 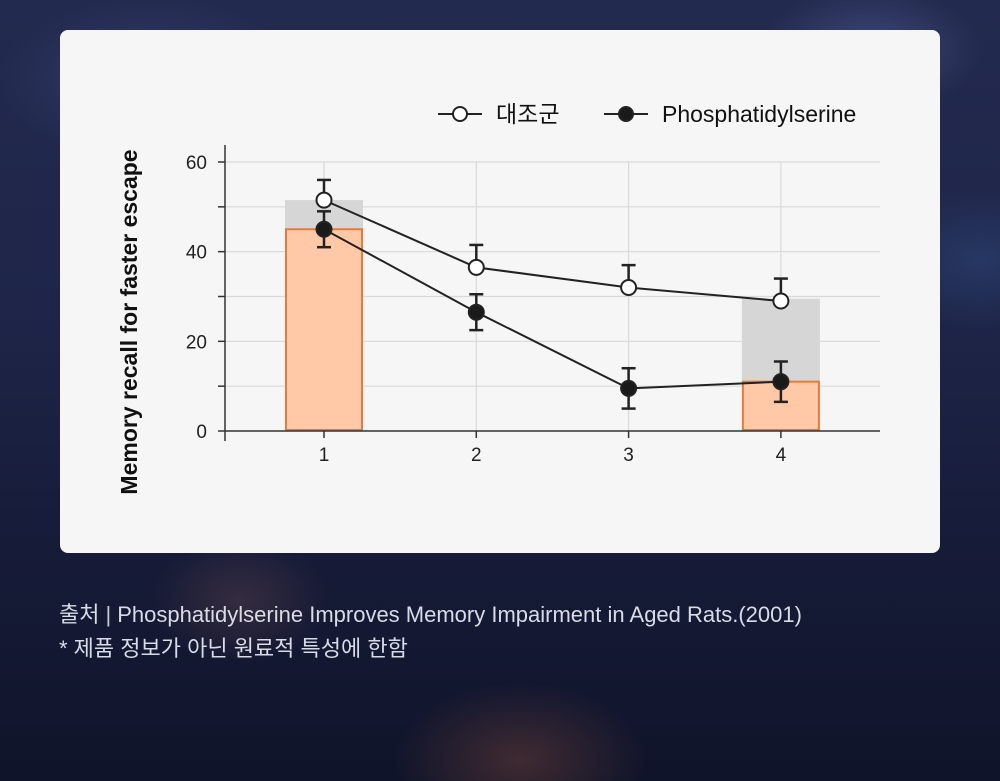 I want to click on y-tick-label: 40, so click(x=196, y=253).